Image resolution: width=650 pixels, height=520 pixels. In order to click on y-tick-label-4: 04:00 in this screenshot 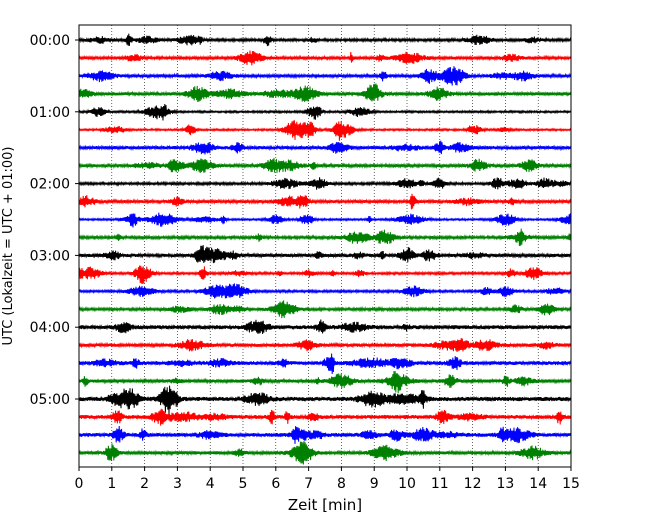, I will do `click(50, 328)`.